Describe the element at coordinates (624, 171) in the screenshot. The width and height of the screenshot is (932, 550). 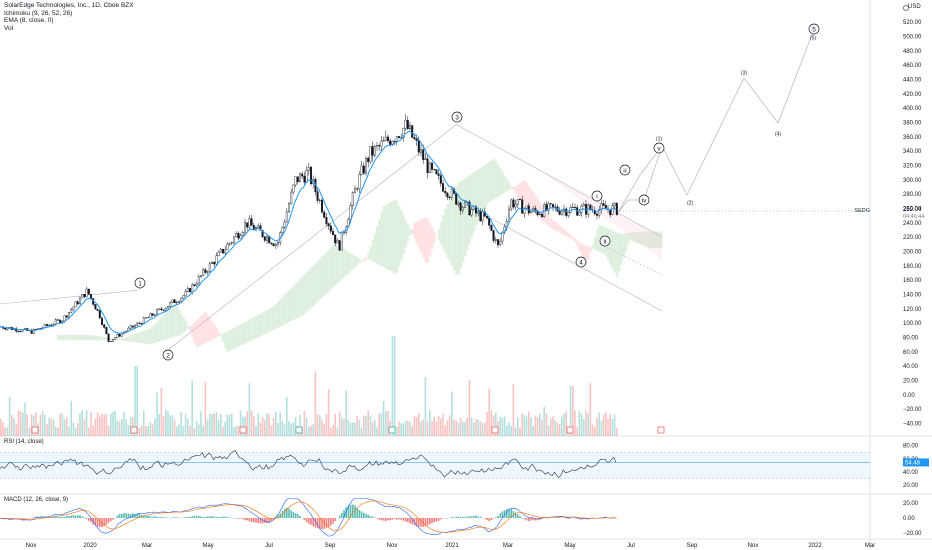
I see `wave-label-text: iii` at that location.